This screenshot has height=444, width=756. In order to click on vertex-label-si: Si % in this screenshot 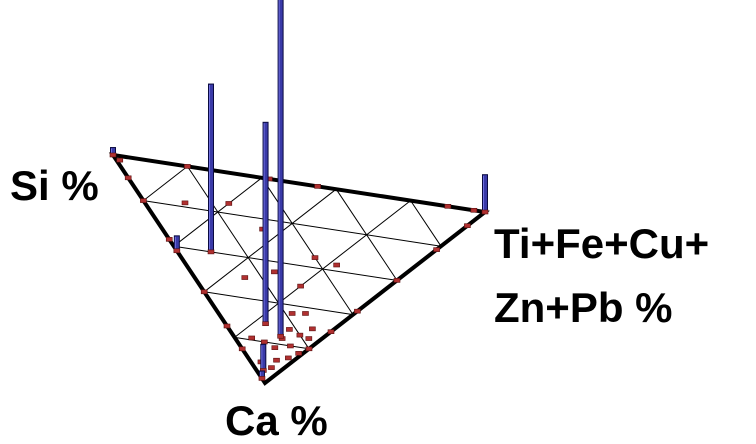, I will do `click(54, 185)`.